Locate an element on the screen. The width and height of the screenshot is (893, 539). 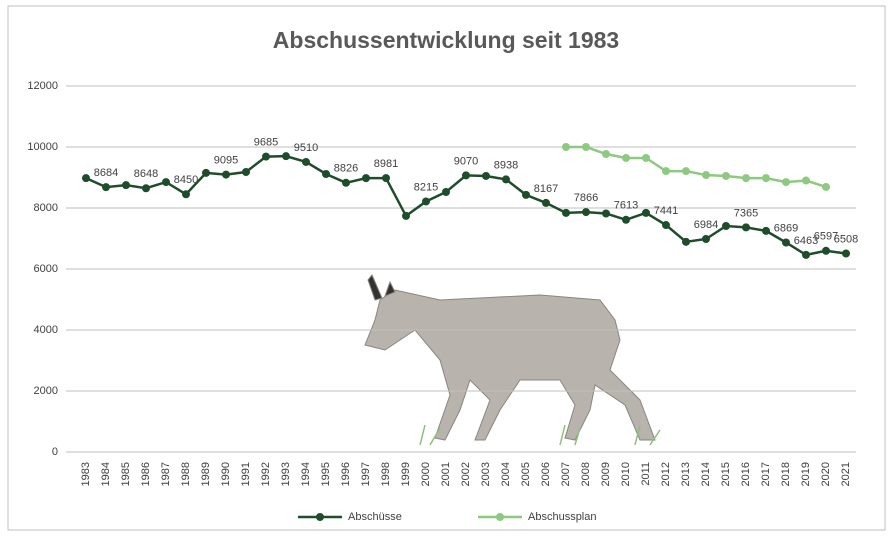
data-label: 6869 is located at coordinates (786, 228).